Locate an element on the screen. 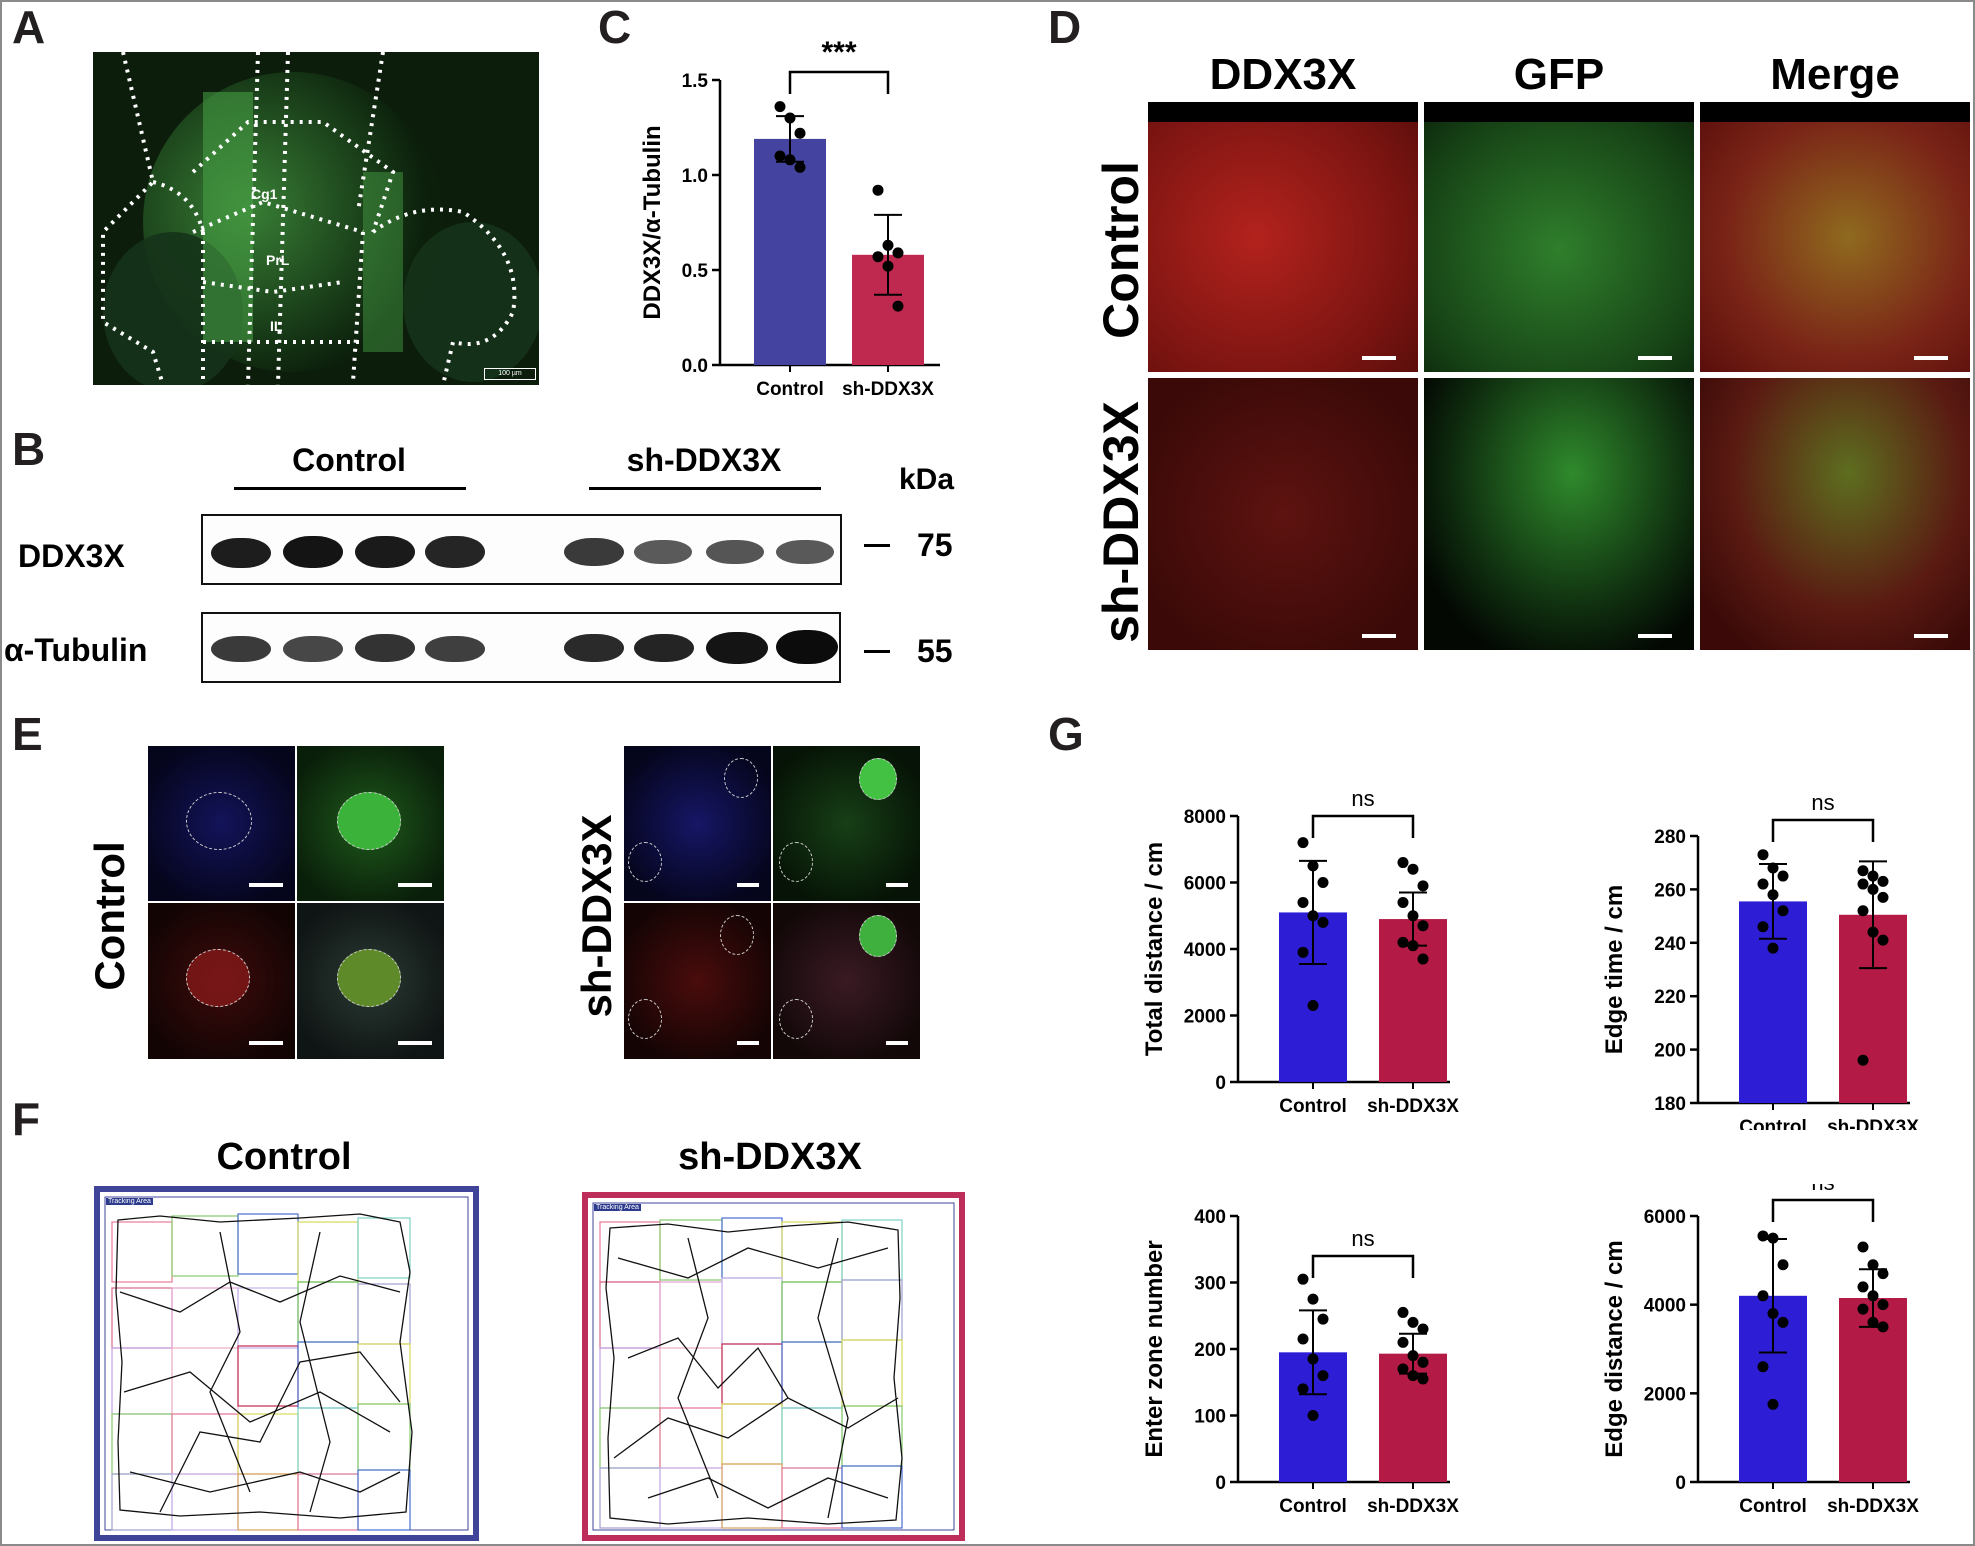  y-axis-title: Edge distance / cm is located at coordinates (1614, 1348).